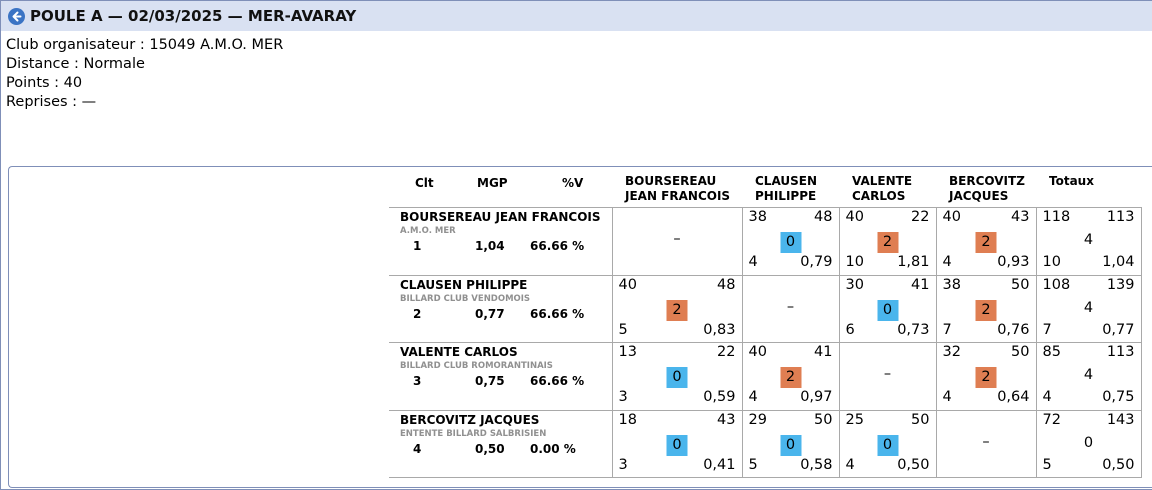  I want to click on col-pct: %V, so click(573, 183).